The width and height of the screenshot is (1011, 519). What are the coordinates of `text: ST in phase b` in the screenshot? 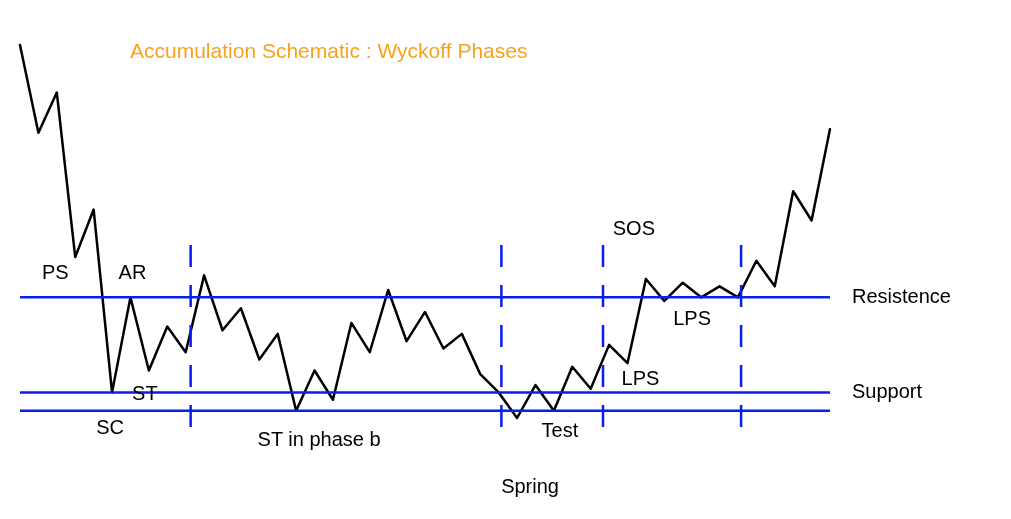 It's located at (319, 438).